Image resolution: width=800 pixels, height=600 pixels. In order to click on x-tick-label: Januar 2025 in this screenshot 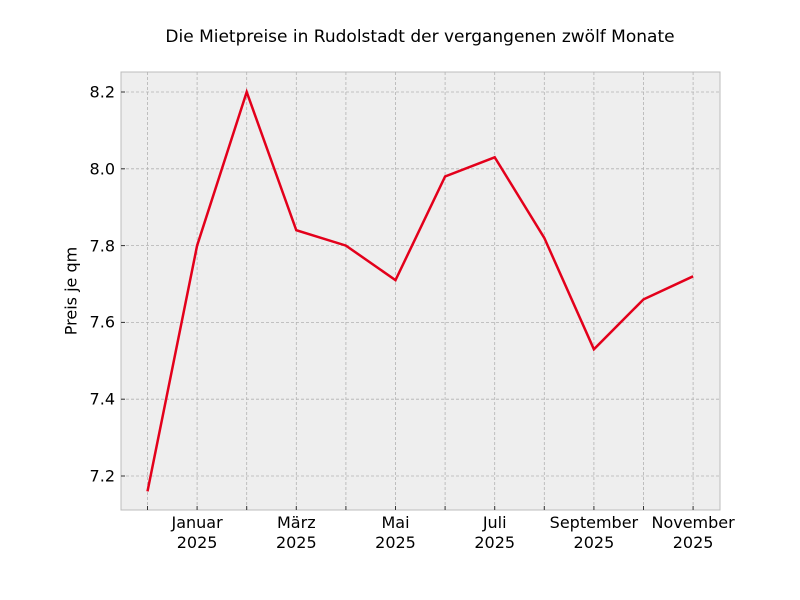, I will do `click(197, 533)`.